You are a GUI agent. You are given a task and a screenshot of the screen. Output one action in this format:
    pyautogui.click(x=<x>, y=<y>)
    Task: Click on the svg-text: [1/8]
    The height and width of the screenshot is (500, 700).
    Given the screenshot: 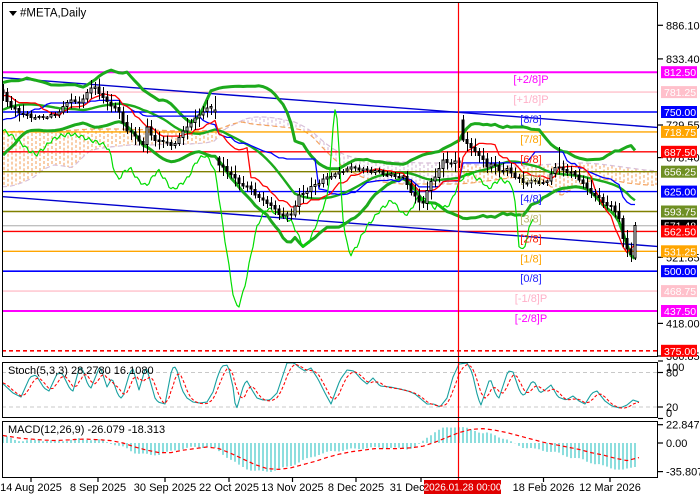 What is the action you would take?
    pyautogui.click(x=530, y=259)
    